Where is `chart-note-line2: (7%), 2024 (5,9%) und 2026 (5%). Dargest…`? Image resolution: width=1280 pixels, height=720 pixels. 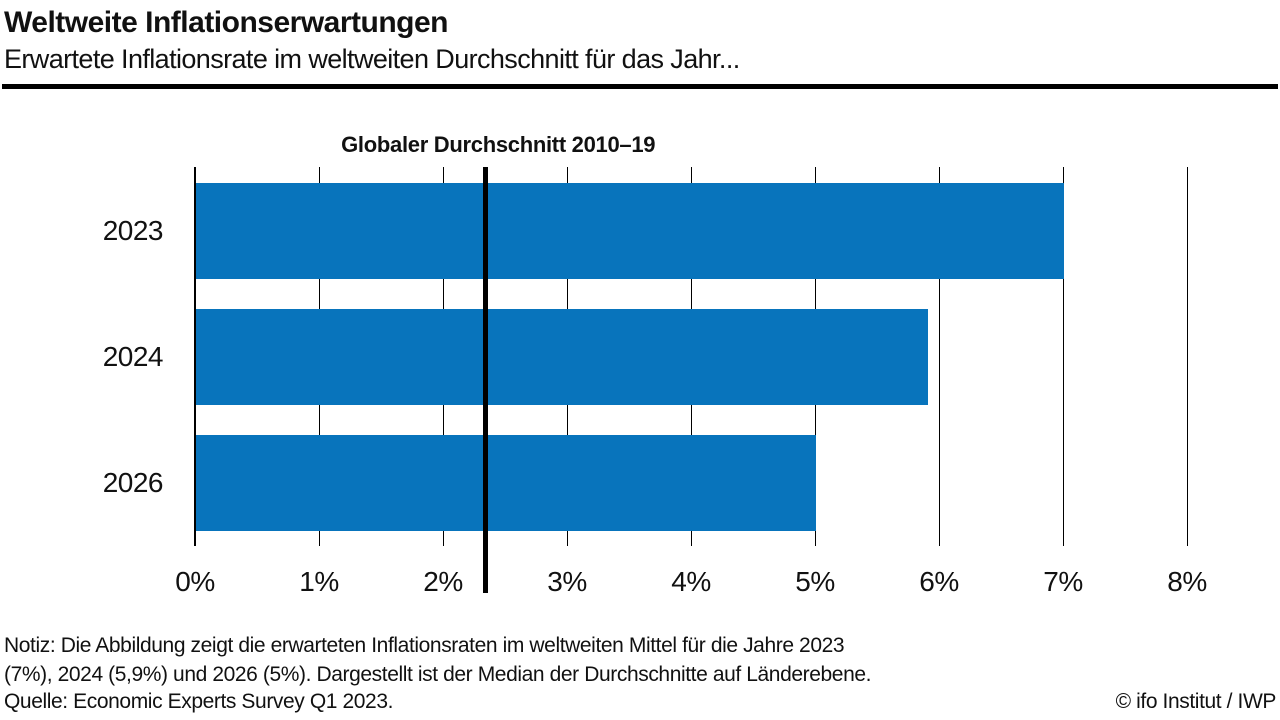
chart-note-line2: (7%), 2024 (5,9%) und 2026 (5%). Dargest… is located at coordinates (438, 674).